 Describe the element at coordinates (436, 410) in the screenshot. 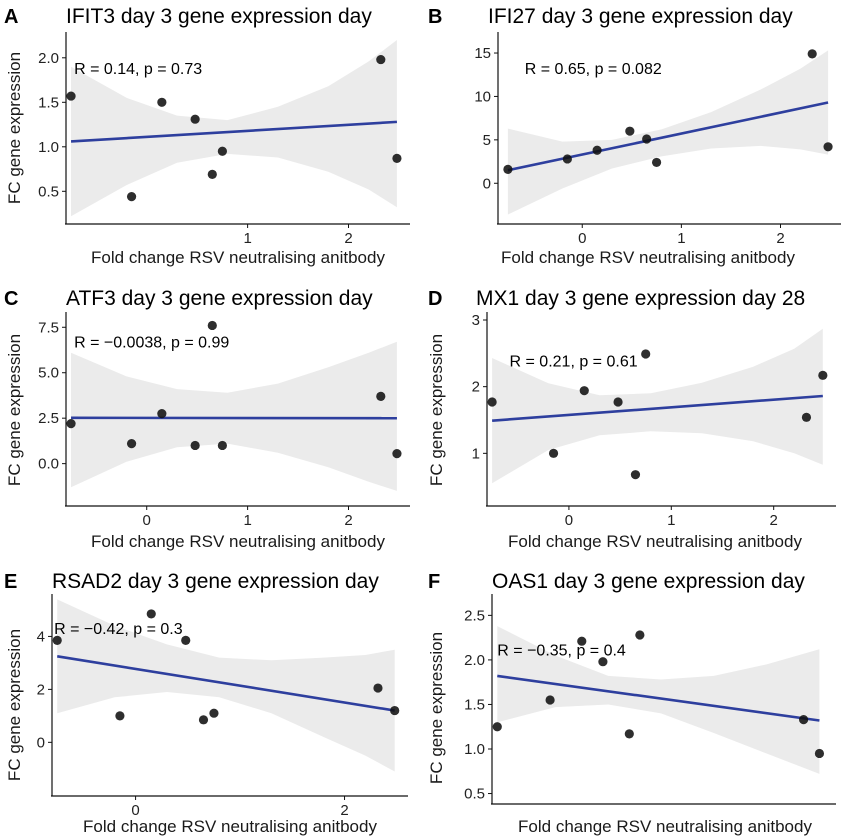

I see `panel-d-ylabel: FC gene expression` at that location.